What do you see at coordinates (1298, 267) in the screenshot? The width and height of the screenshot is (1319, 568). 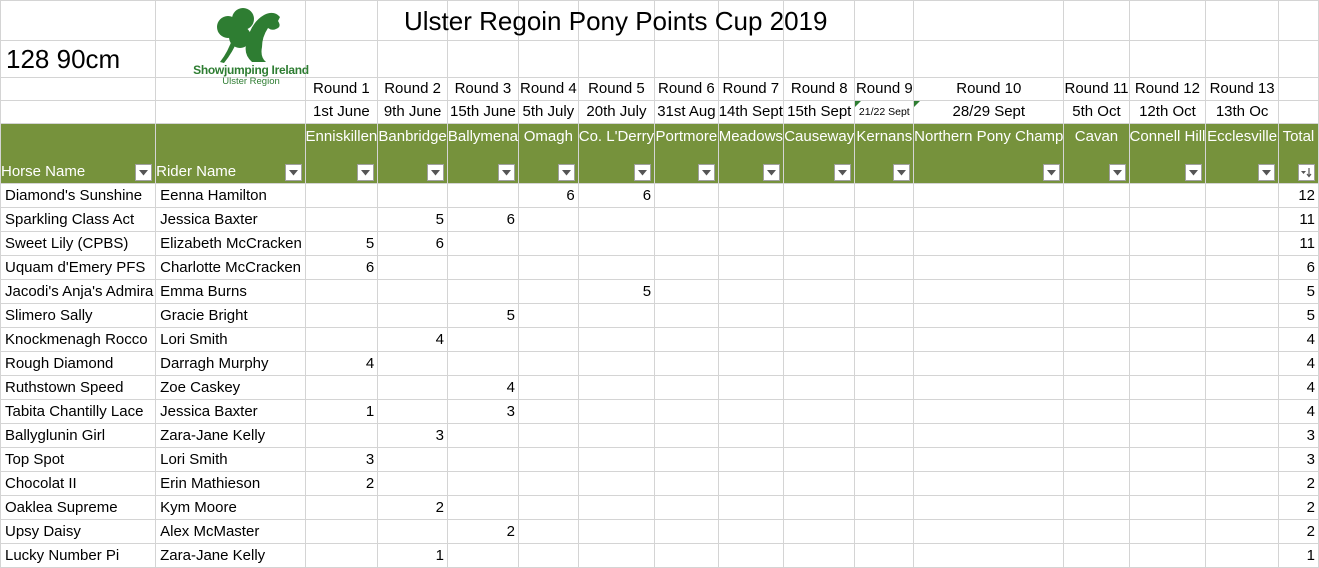 I see `total-cell: 6` at bounding box center [1298, 267].